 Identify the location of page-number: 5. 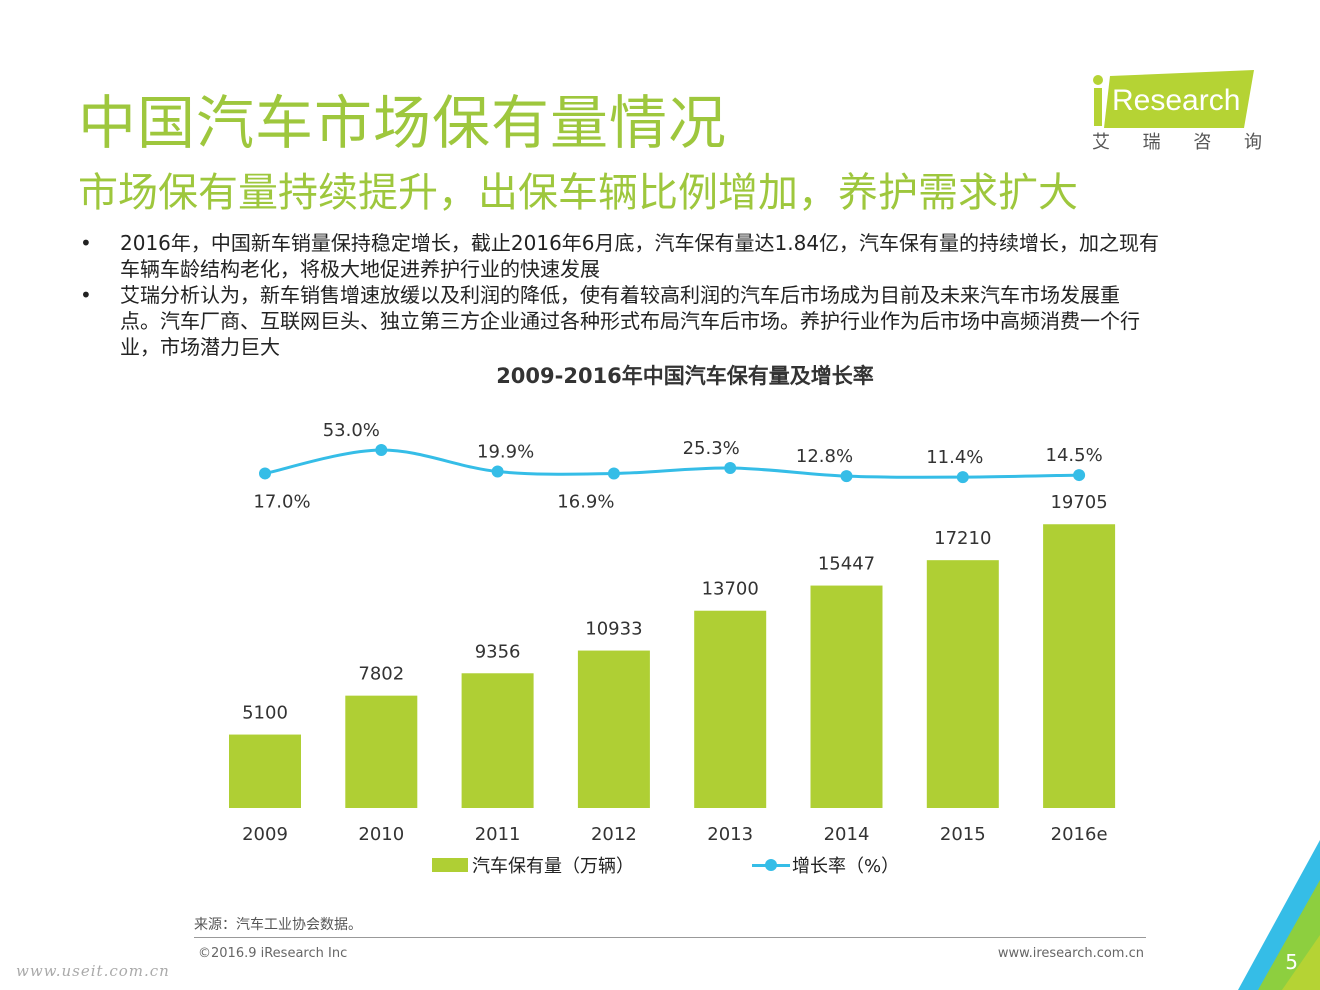
(1291, 962).